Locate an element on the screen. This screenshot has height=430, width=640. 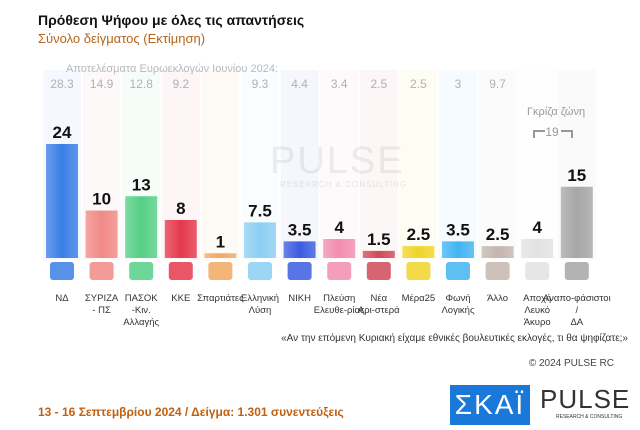
gray-zone-value: 19 is located at coordinates (552, 132).